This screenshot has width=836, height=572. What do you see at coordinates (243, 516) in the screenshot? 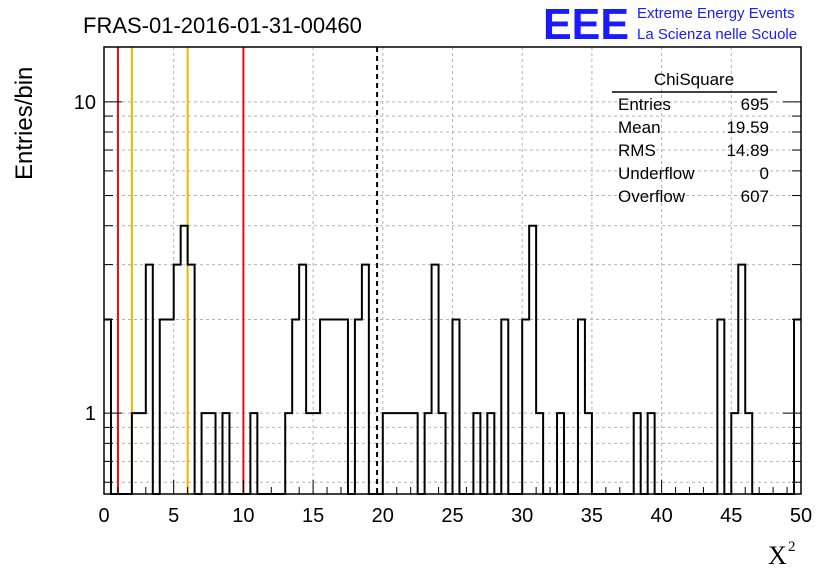
I see `x-tick-label: 10` at bounding box center [243, 516].